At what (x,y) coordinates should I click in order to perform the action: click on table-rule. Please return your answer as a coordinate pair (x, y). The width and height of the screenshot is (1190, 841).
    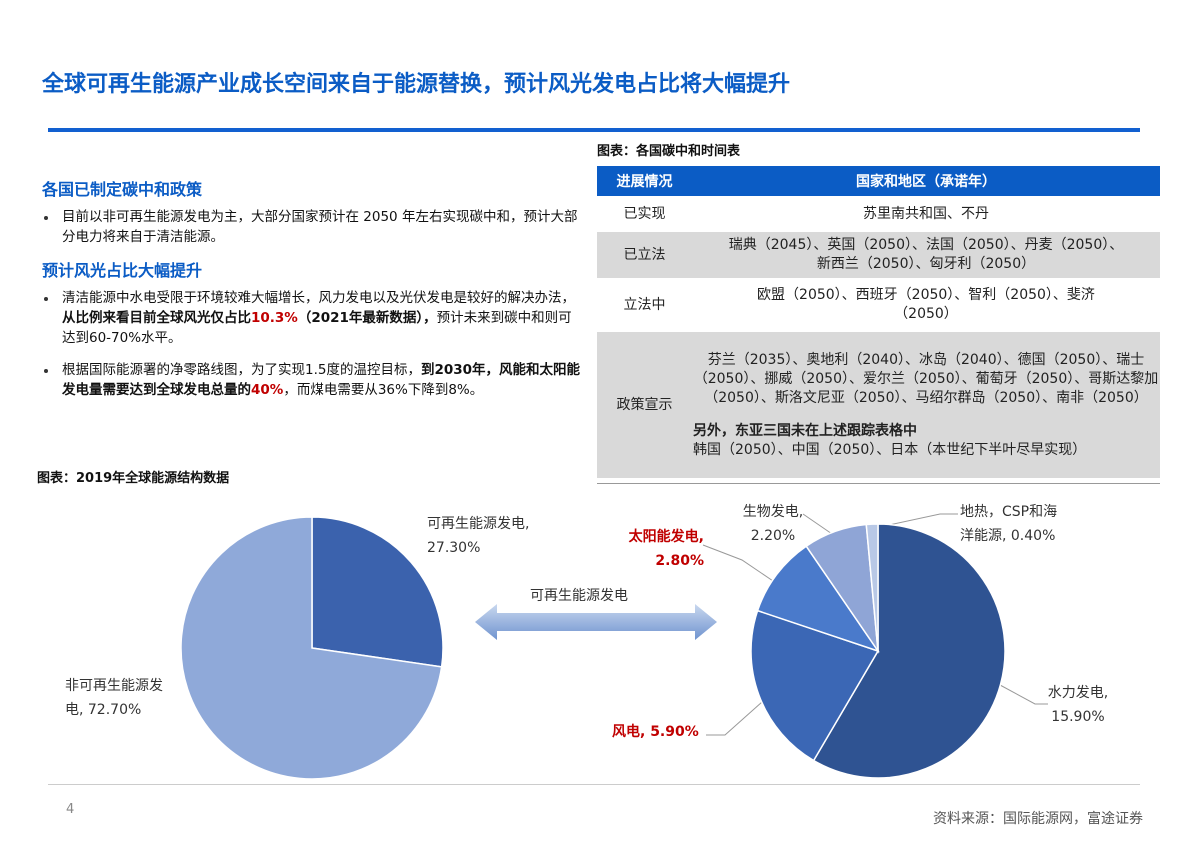
    Looking at the image, I should click on (878, 483).